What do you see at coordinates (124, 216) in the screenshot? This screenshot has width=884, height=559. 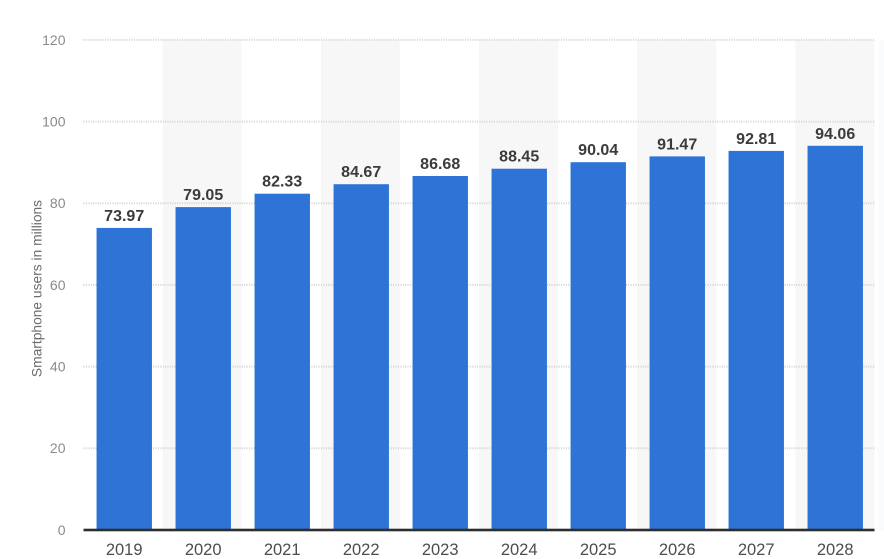 I see `svg-text: 73.97` at bounding box center [124, 216].